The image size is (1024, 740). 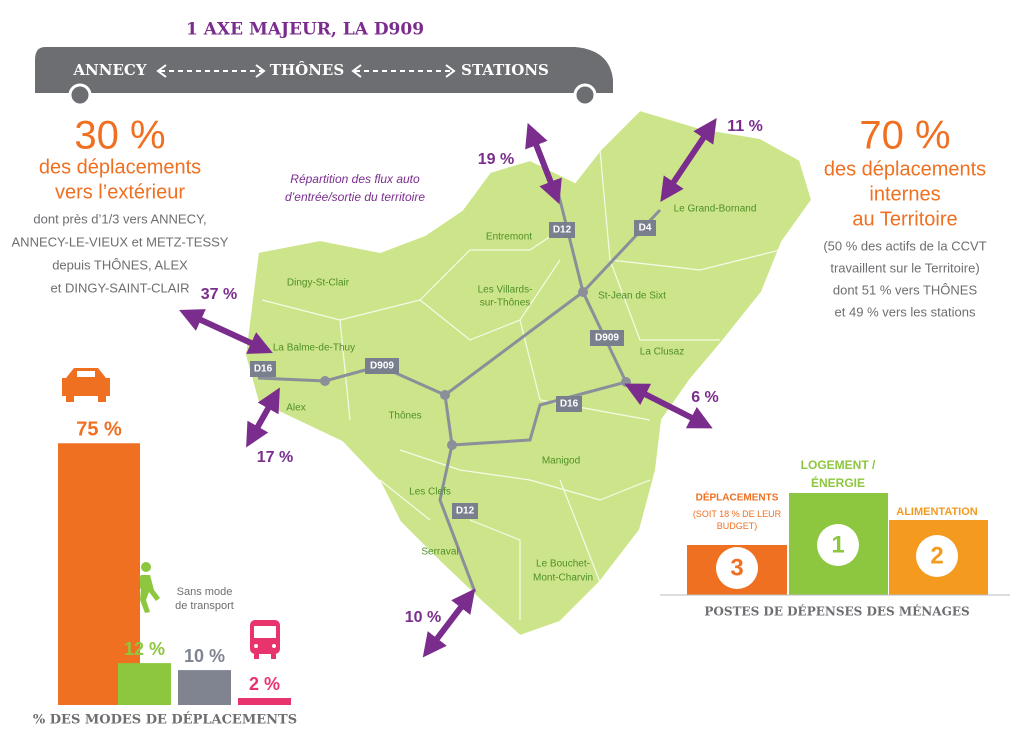 What do you see at coordinates (165, 720) in the screenshot?
I see `modes-title: % DES MODES DE DÉPLACEMENTS` at bounding box center [165, 720].